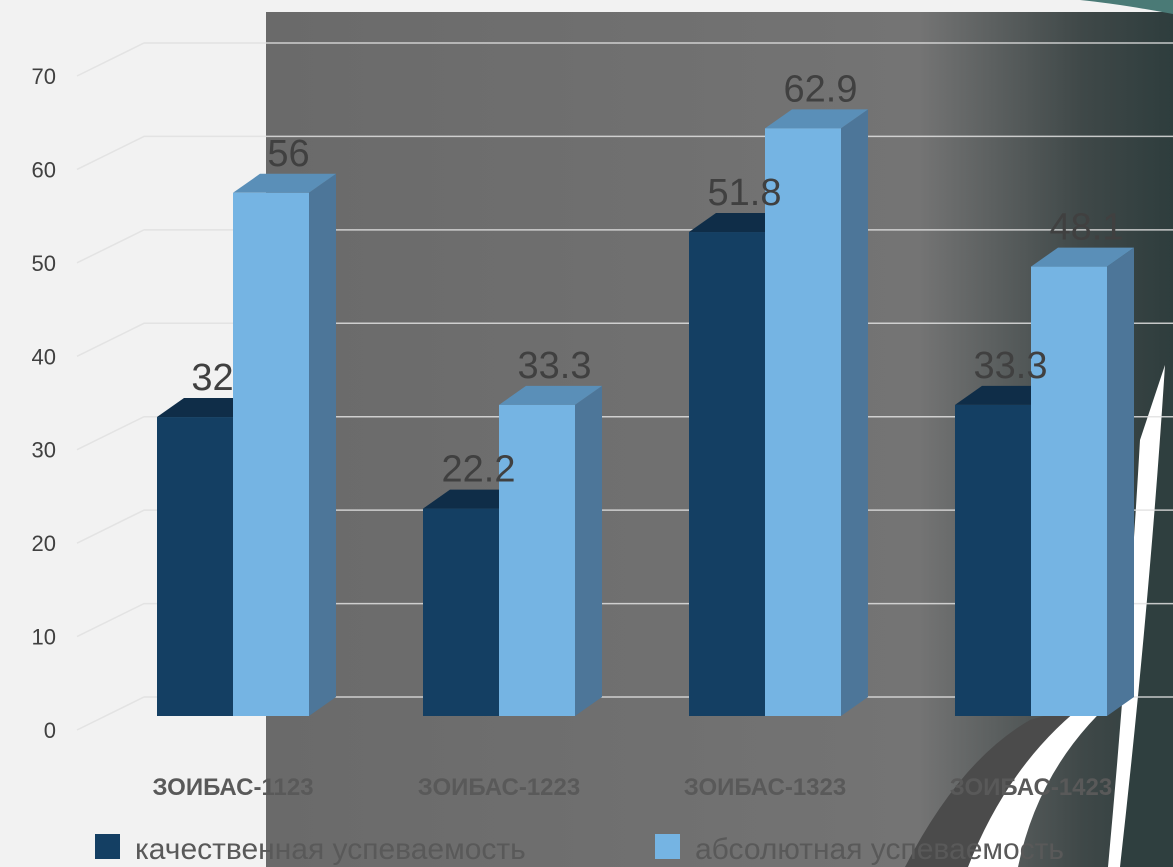 This screenshot has width=1173, height=867. I want to click on data-label: 22.2, so click(479, 470).